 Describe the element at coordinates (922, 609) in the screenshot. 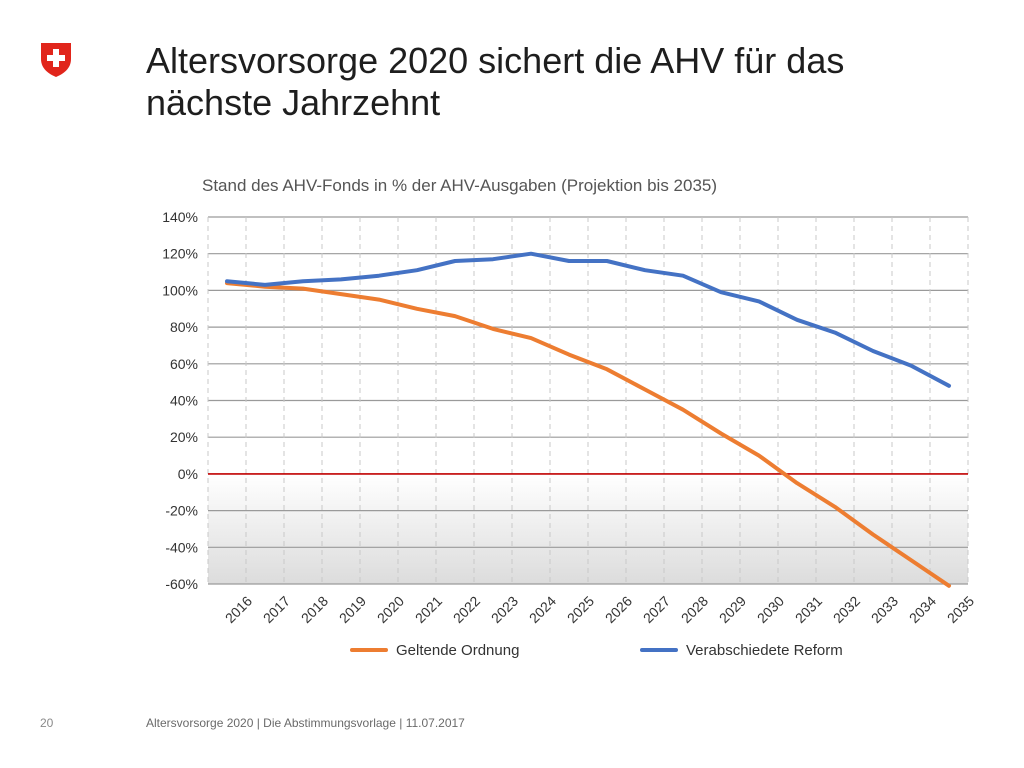

I see `x-tick-label: 2034` at that location.